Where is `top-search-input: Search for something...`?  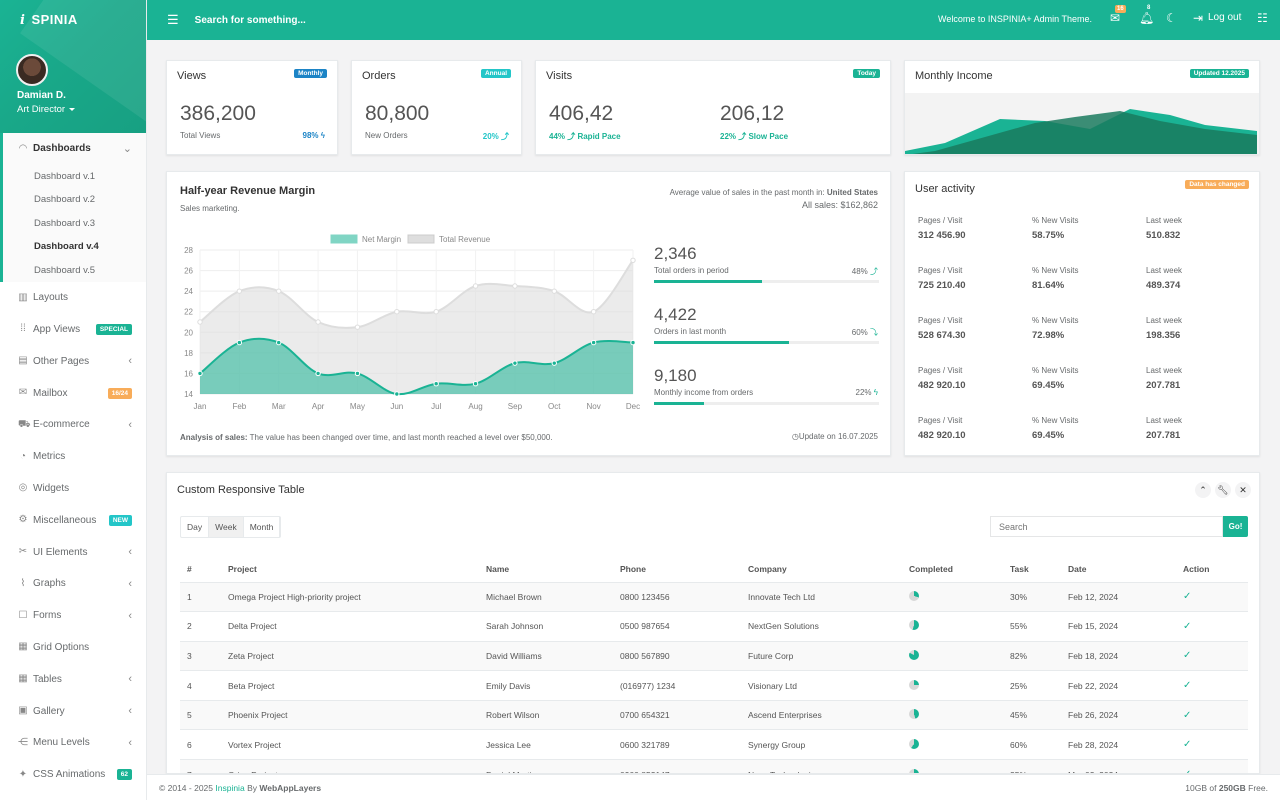 top-search-input: Search for something... is located at coordinates (250, 20).